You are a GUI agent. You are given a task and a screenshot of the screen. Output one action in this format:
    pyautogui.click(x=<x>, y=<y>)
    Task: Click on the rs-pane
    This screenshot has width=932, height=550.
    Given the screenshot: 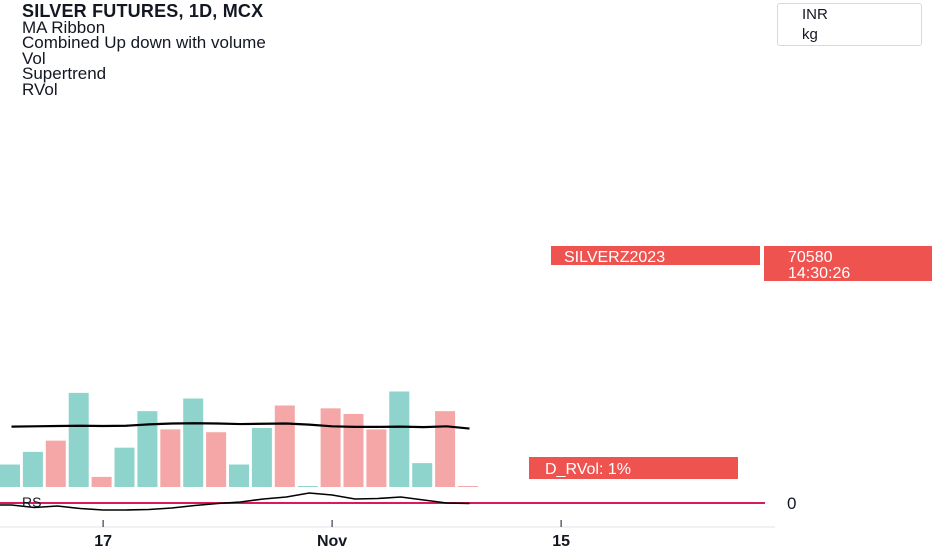 What is the action you would take?
    pyautogui.click(x=382, y=501)
    